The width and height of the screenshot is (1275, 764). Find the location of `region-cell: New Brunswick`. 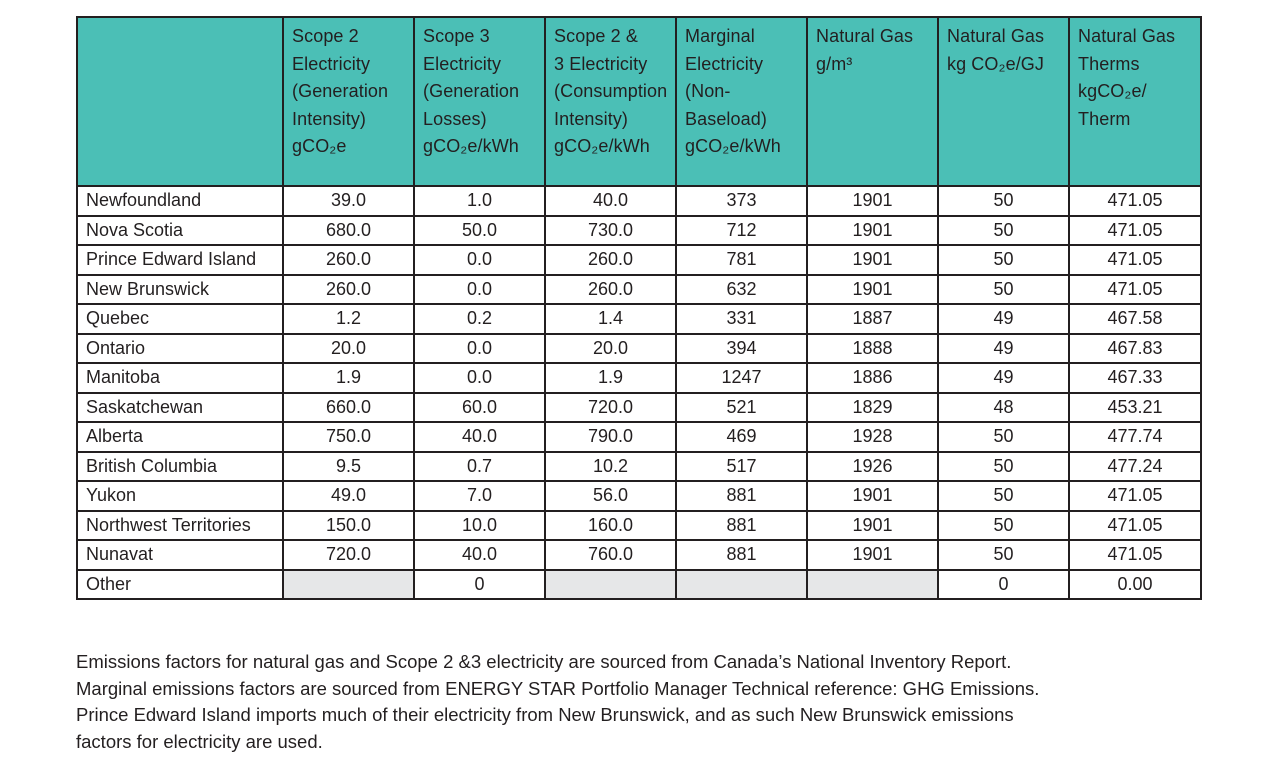

region-cell: New Brunswick is located at coordinates (180, 289).